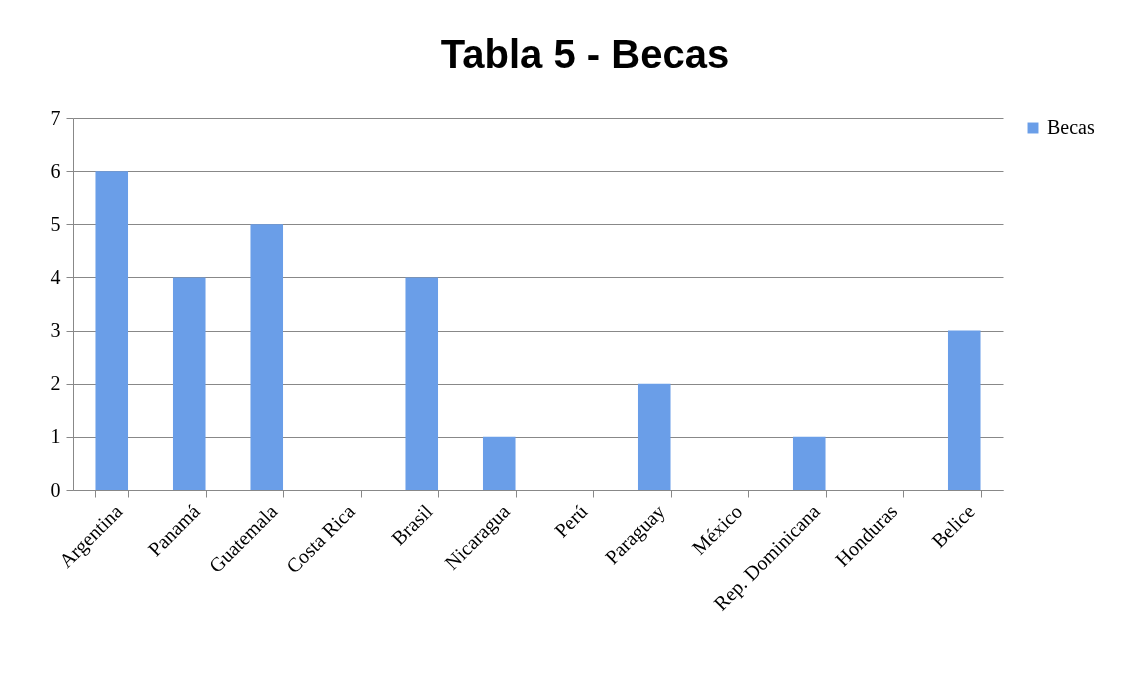 Image resolution: width=1147 pixels, height=674 pixels. Describe the element at coordinates (55, 117) in the screenshot. I see `y-tick-label: 7` at that location.